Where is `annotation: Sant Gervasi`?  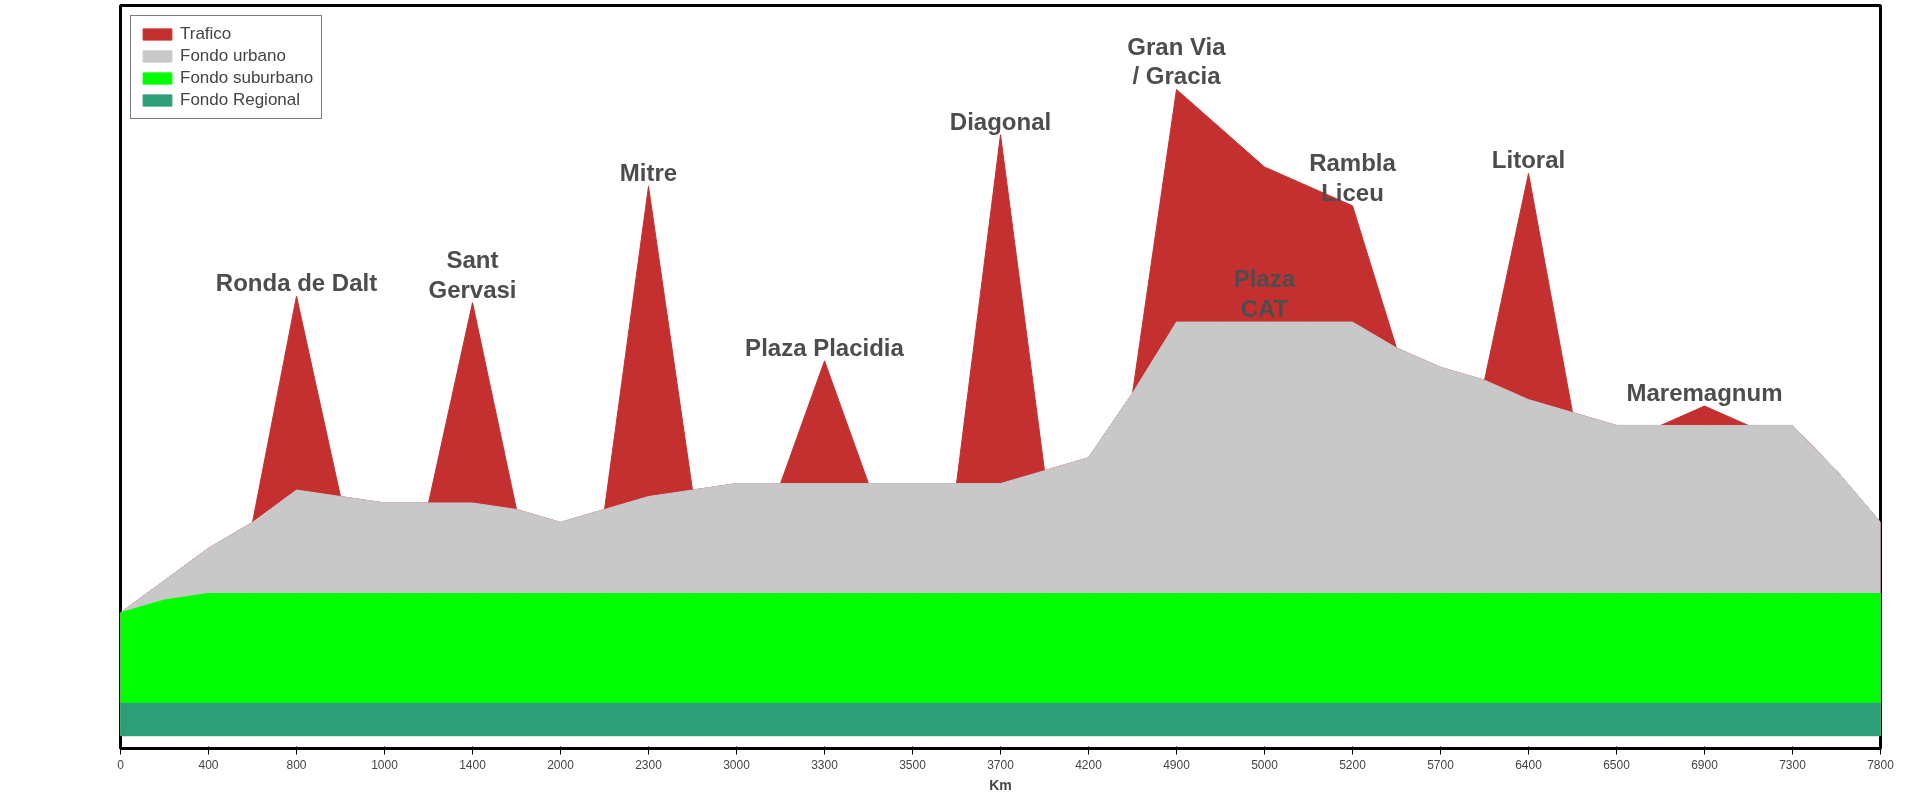
annotation: Sant Gervasi is located at coordinates (472, 274).